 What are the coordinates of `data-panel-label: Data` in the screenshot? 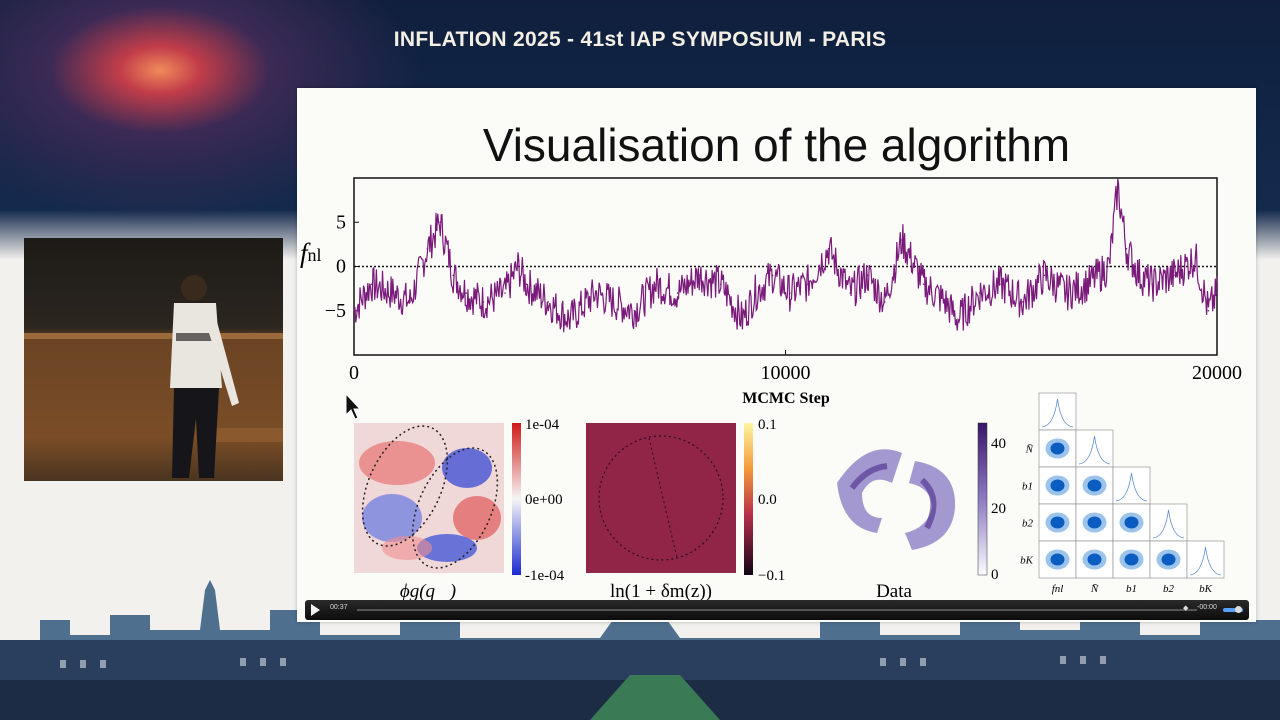 It's located at (894, 591).